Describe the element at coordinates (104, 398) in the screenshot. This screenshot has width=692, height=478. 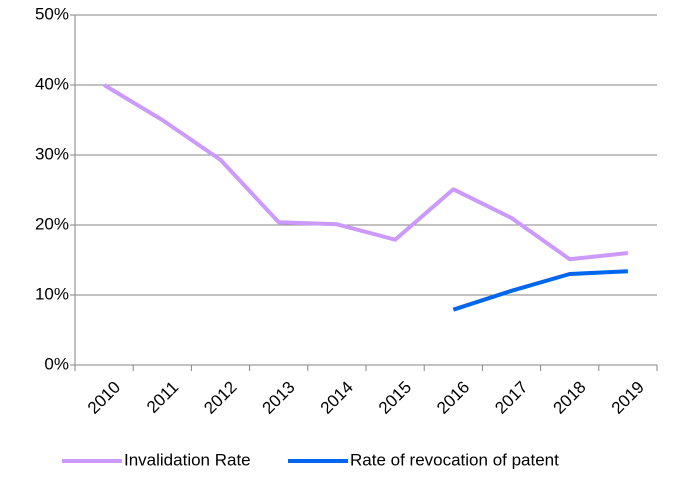
I see `x-tick-label: 2010` at that location.